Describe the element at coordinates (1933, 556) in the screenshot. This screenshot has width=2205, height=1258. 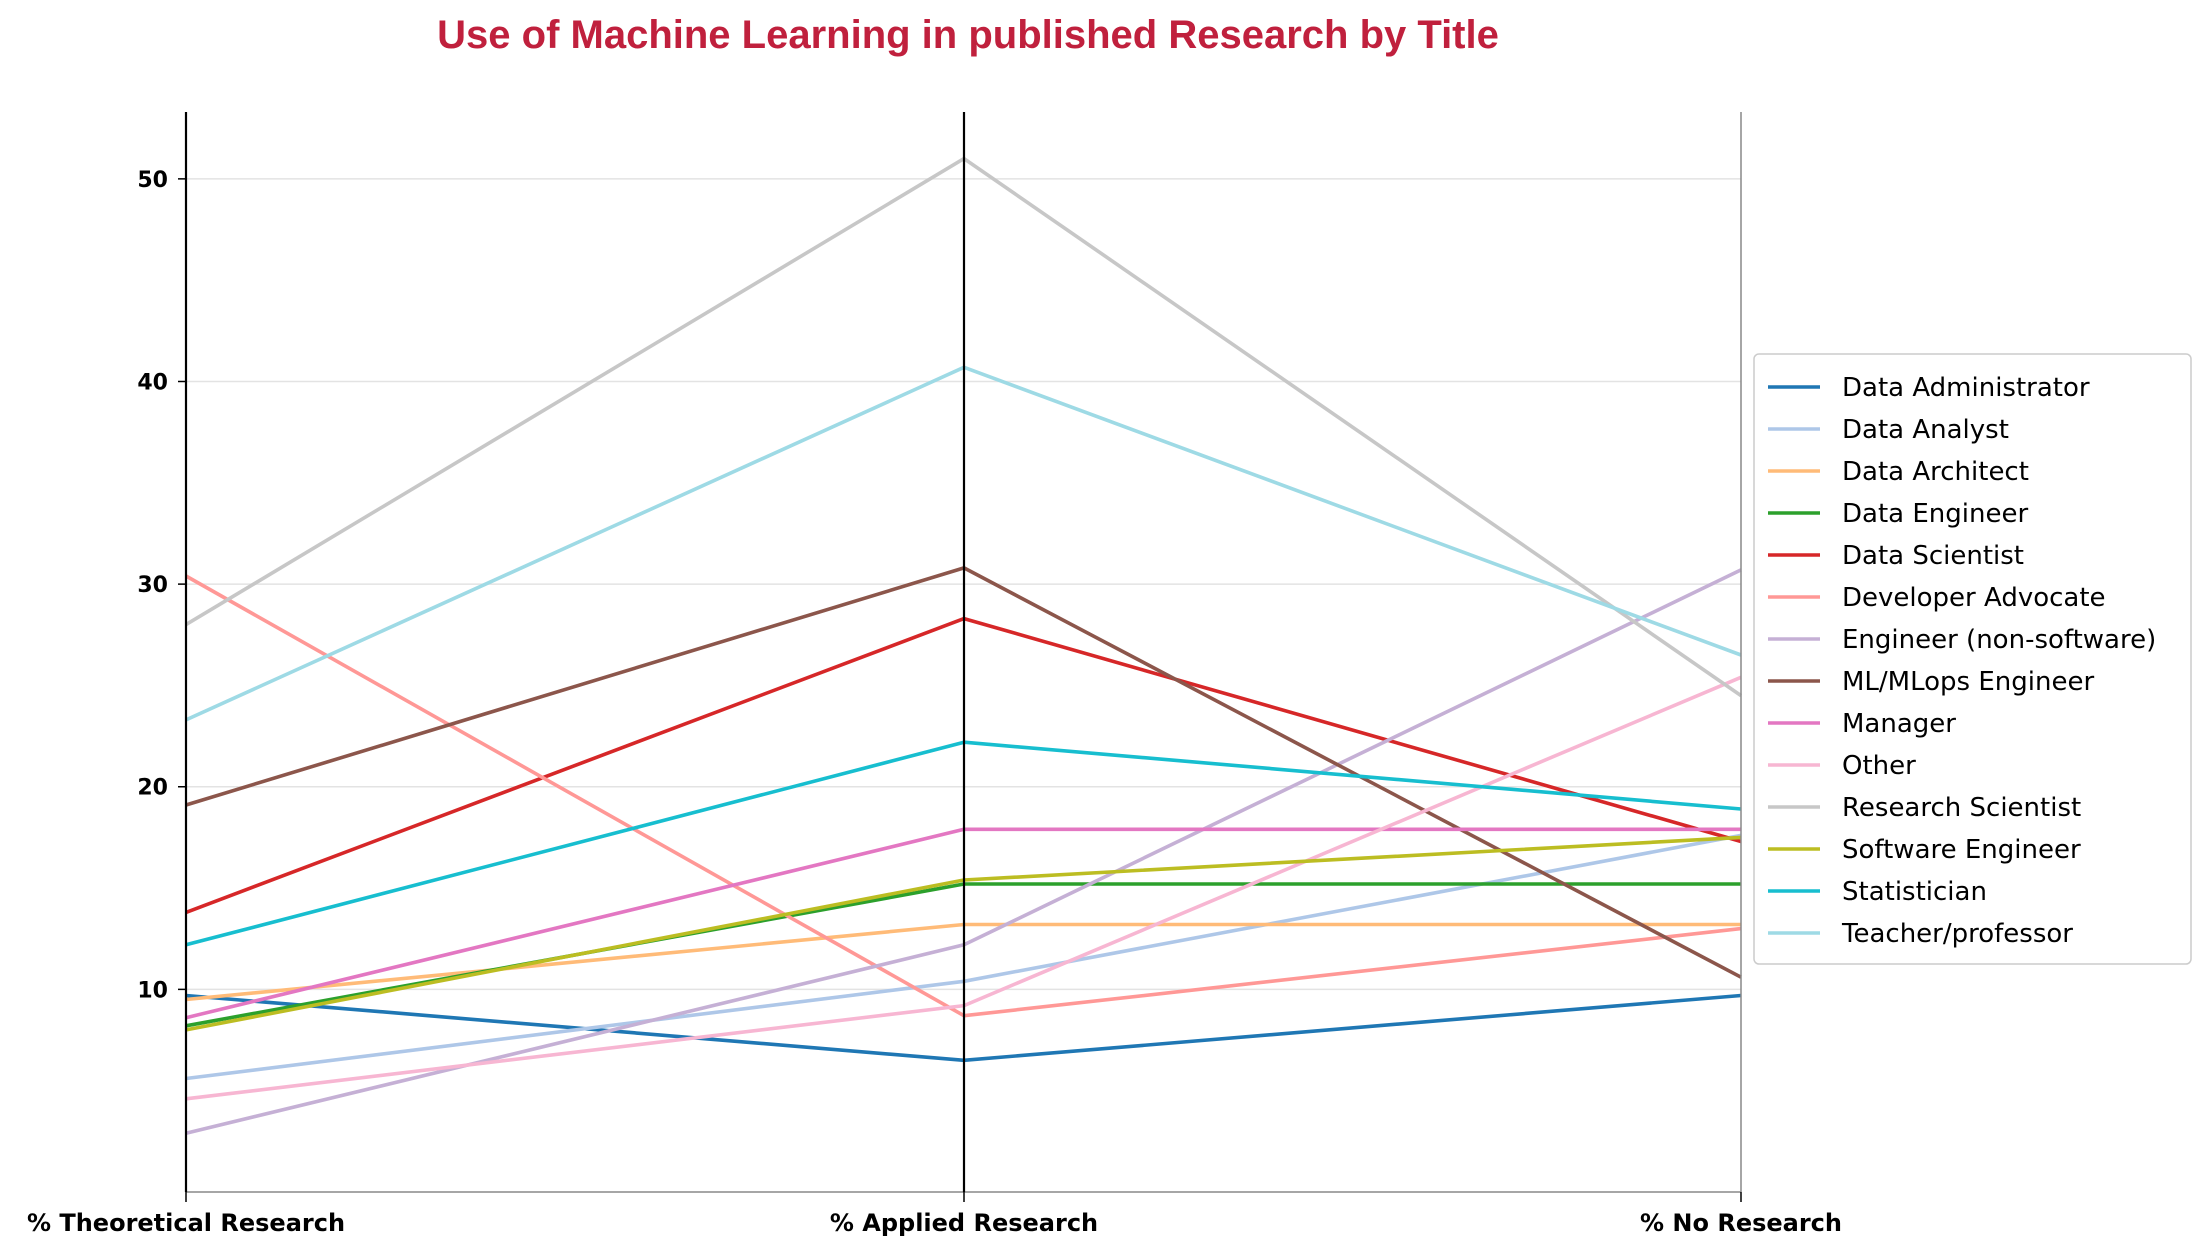
I see `legend-label-data-scientist: Data Scientist` at that location.